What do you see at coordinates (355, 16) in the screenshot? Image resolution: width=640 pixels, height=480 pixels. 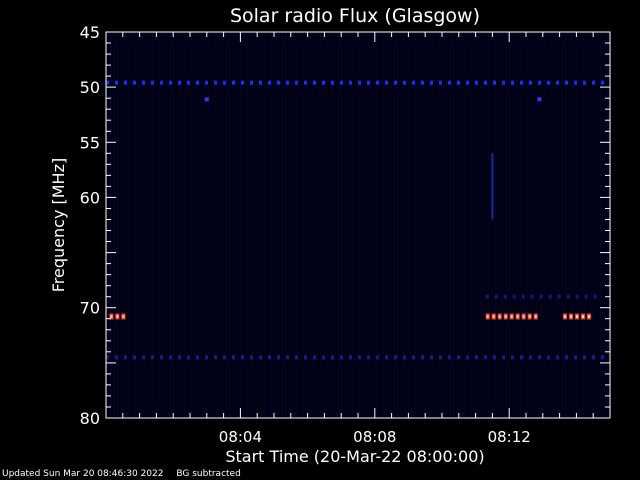 I see `chart-title: Solar radio Flux (Glasgow)` at bounding box center [355, 16].